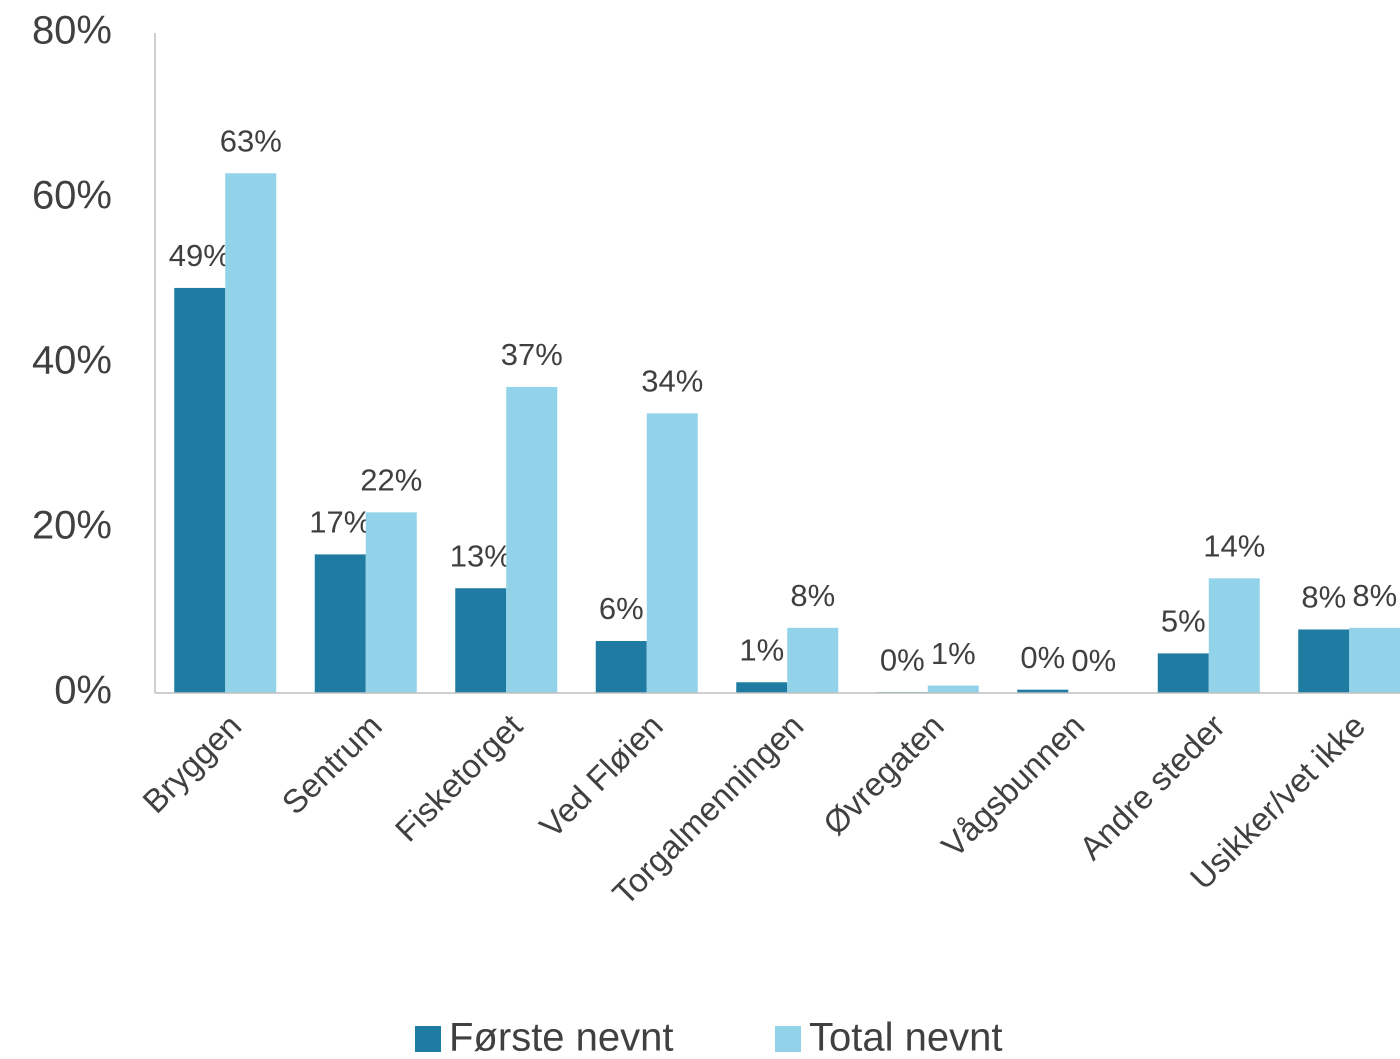  I want to click on x-tick-label: Bryggen, so click(191, 763).